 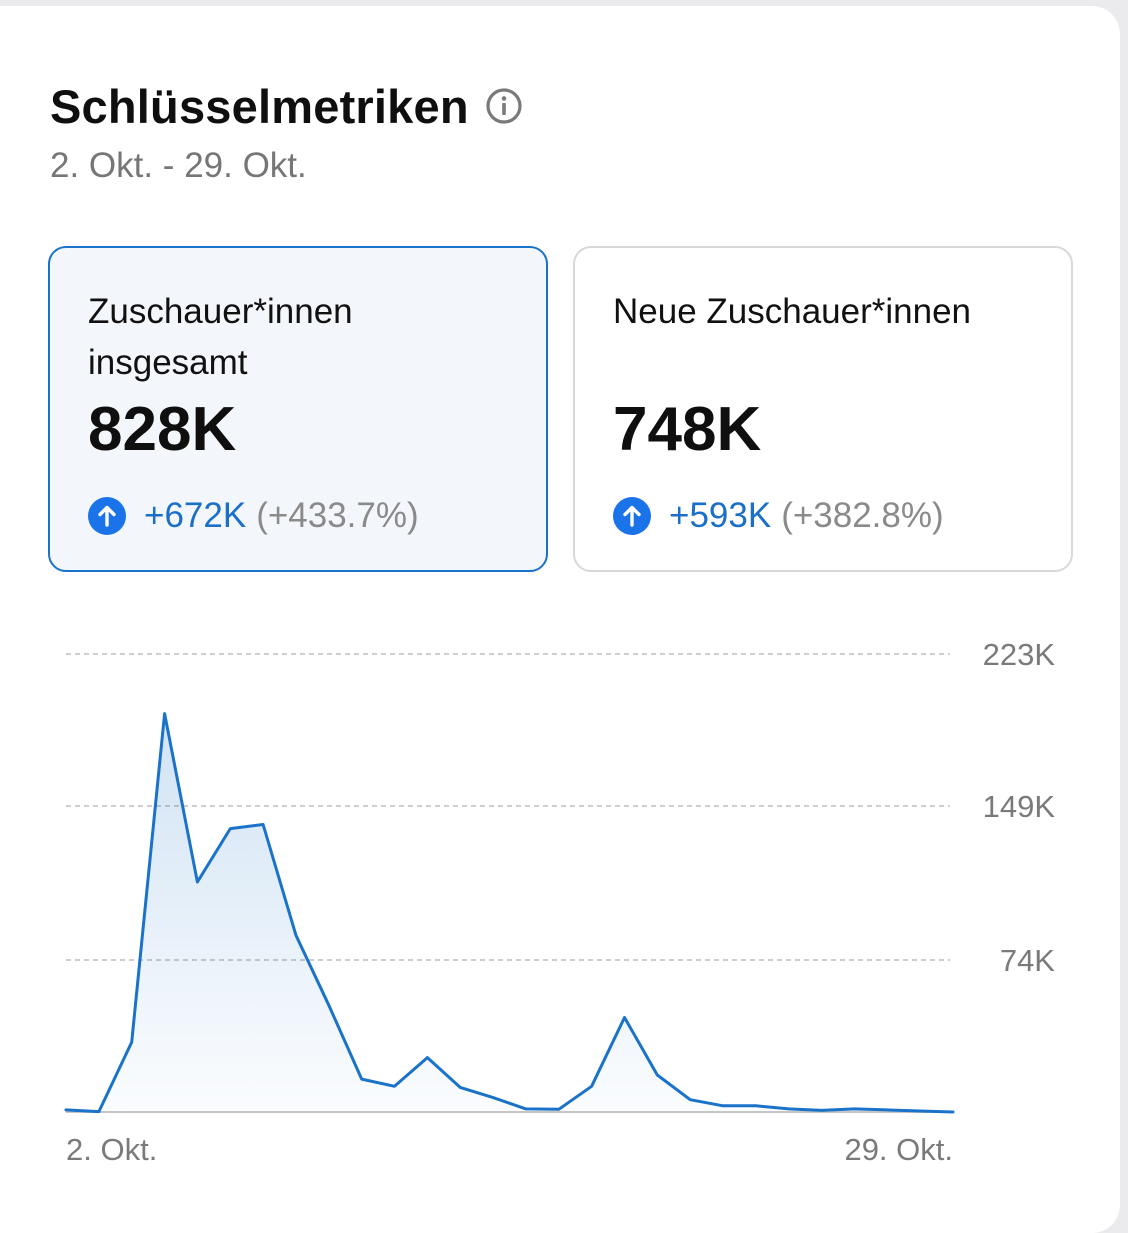 What do you see at coordinates (259, 106) in the screenshot?
I see `page-title: Schlüsselmetriken` at bounding box center [259, 106].